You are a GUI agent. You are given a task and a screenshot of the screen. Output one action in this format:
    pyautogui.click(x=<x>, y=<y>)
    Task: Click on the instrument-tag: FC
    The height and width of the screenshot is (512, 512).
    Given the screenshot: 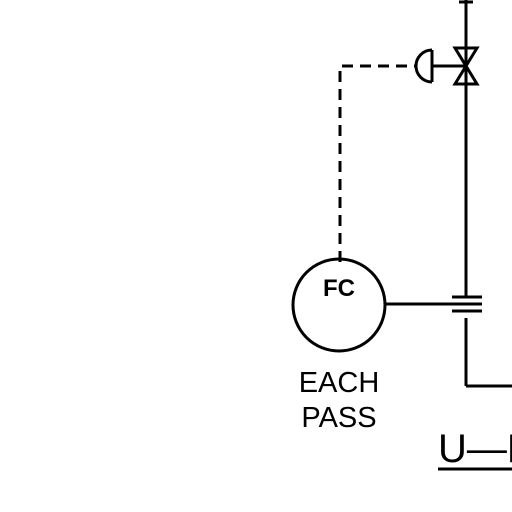 What is the action you would take?
    pyautogui.click(x=339, y=288)
    